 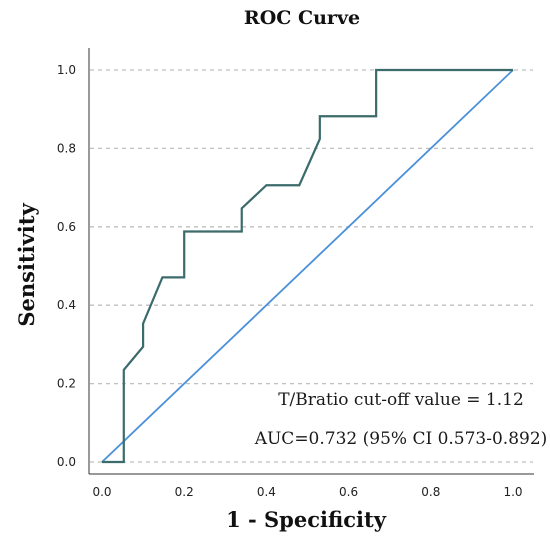 What do you see at coordinates (184, 492) in the screenshot?
I see `x-tick-label: 0.2` at bounding box center [184, 492].